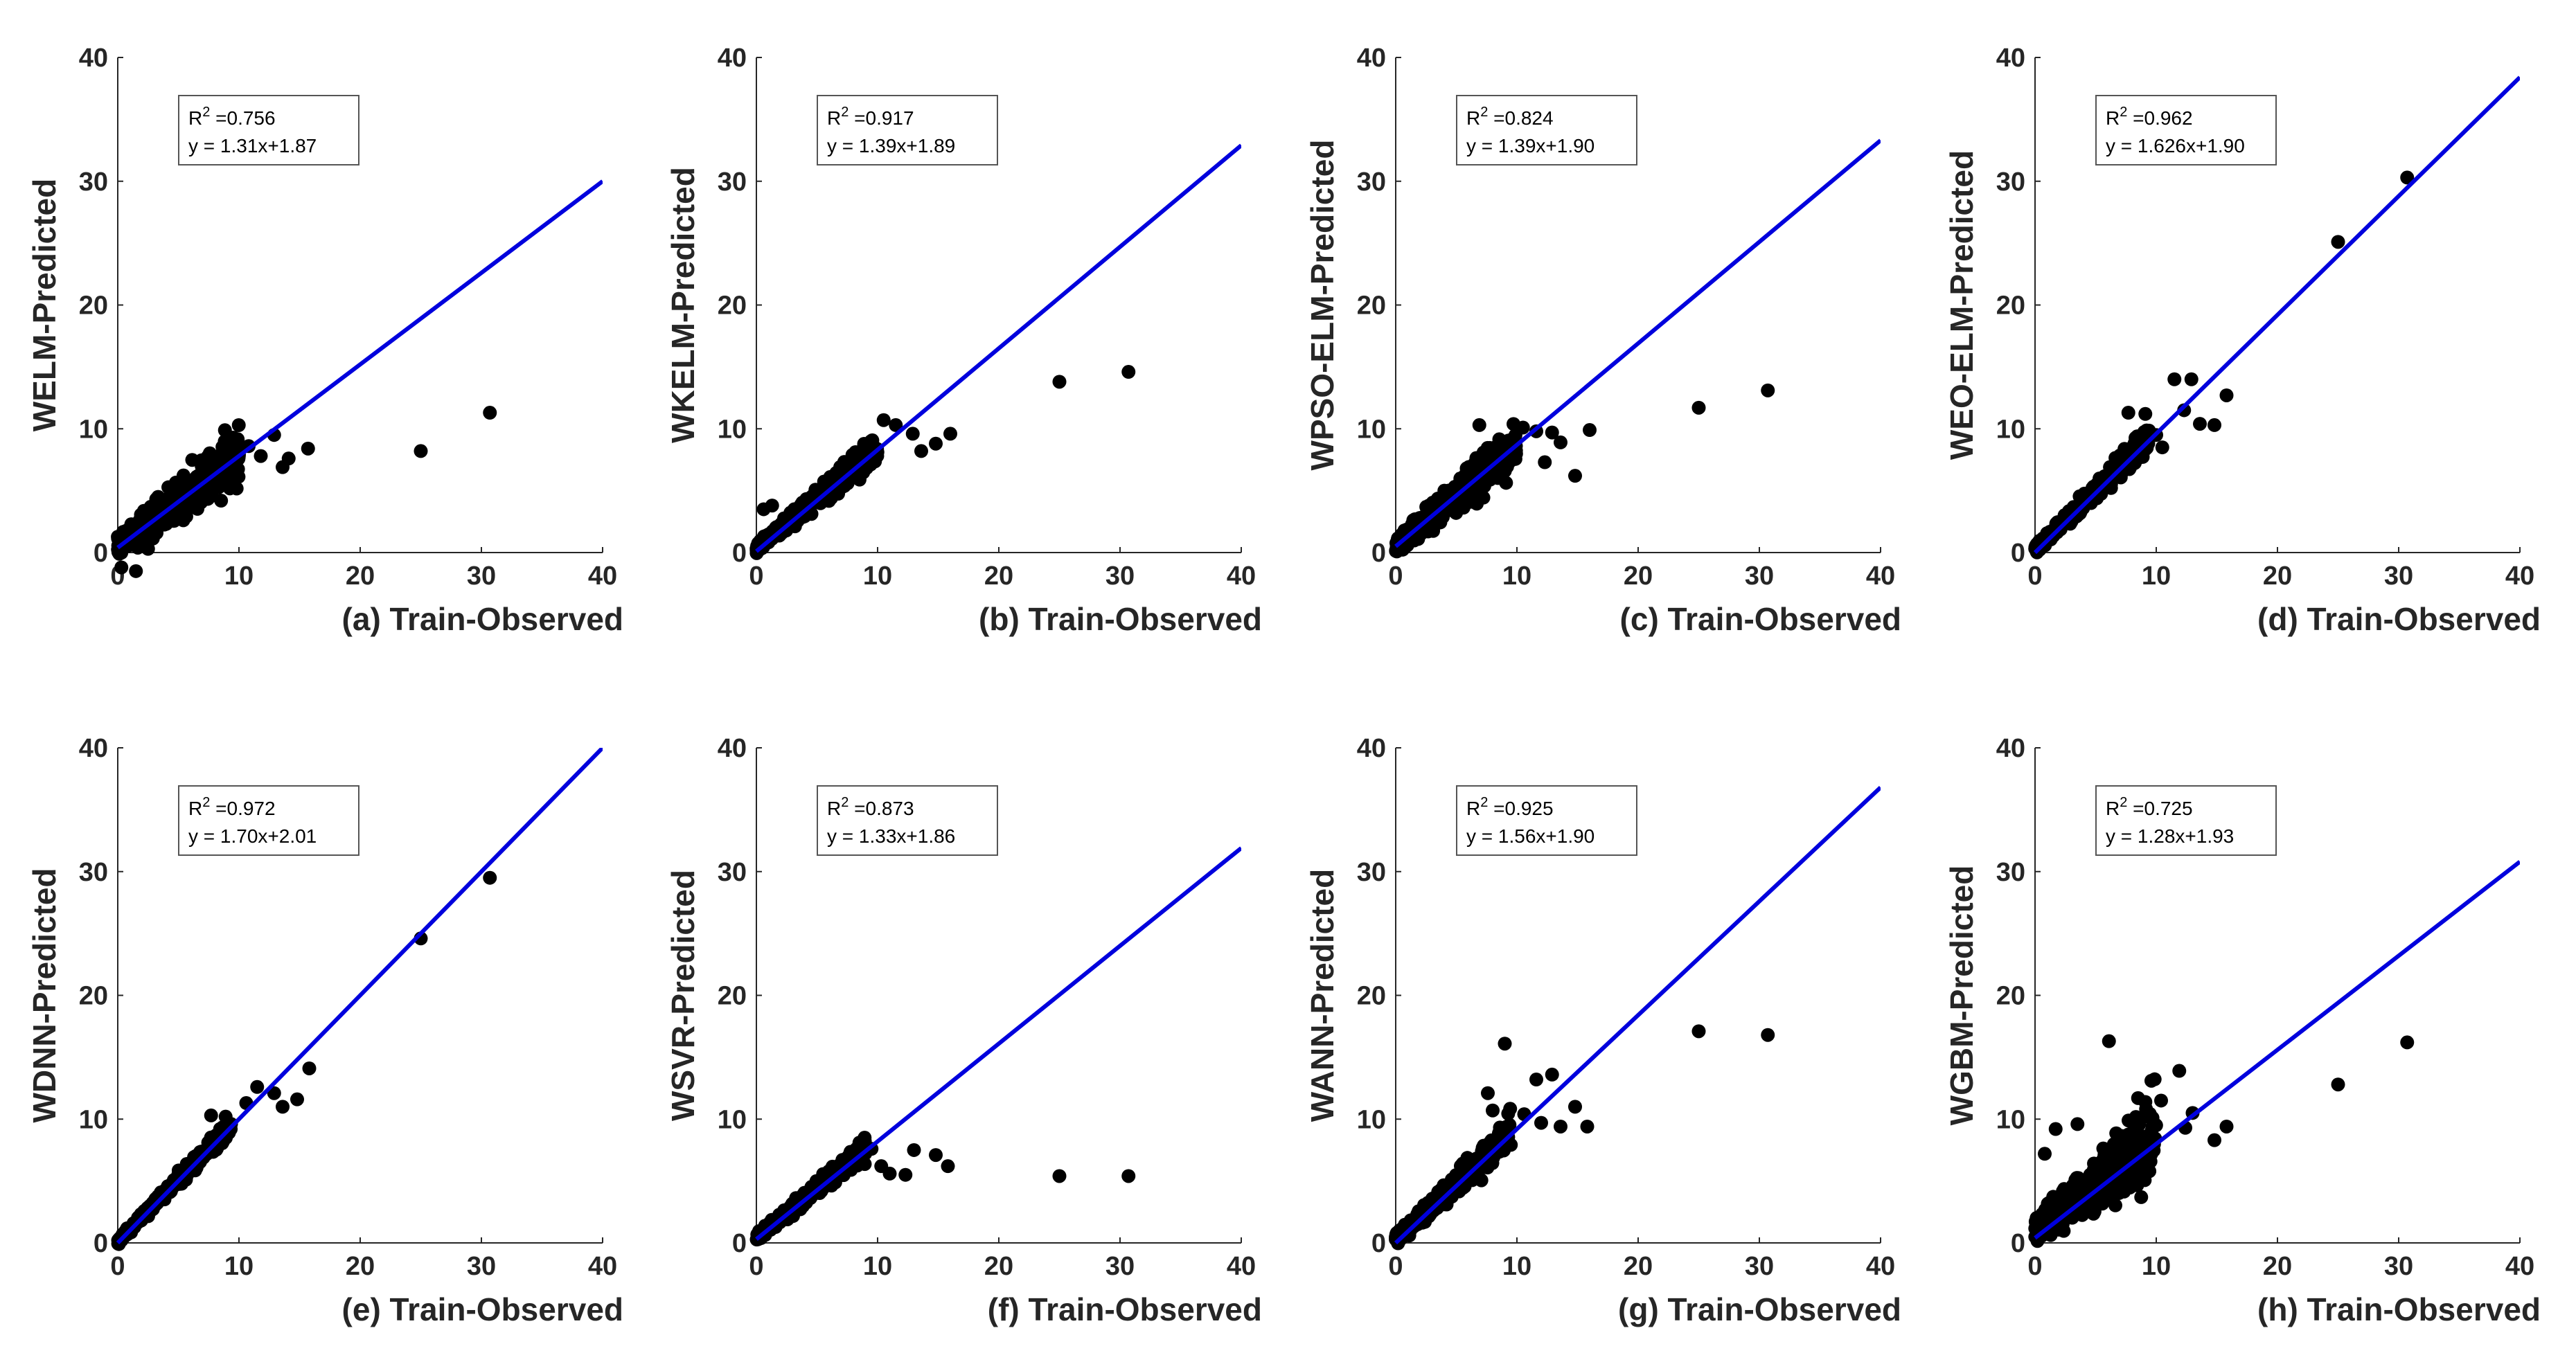 The height and width of the screenshot is (1362, 2576). Describe the element at coordinates (1962, 305) in the screenshot. I see `y-axis-label: WEO-ELM-Predicted` at that location.